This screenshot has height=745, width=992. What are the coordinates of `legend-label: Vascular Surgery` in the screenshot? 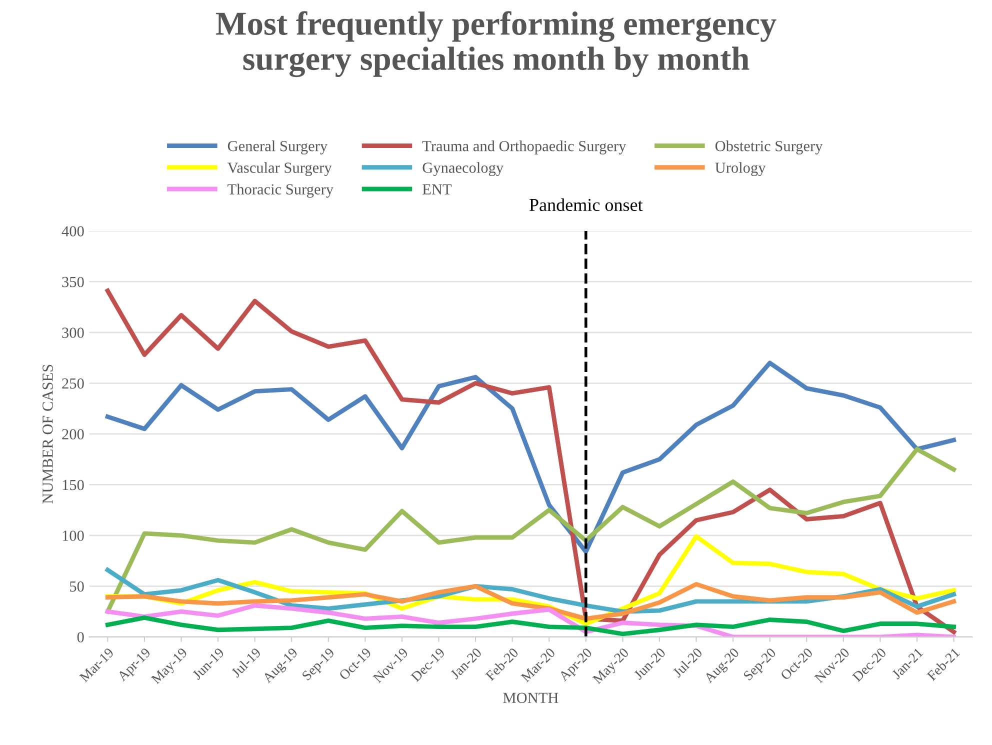 It's located at (279, 169).